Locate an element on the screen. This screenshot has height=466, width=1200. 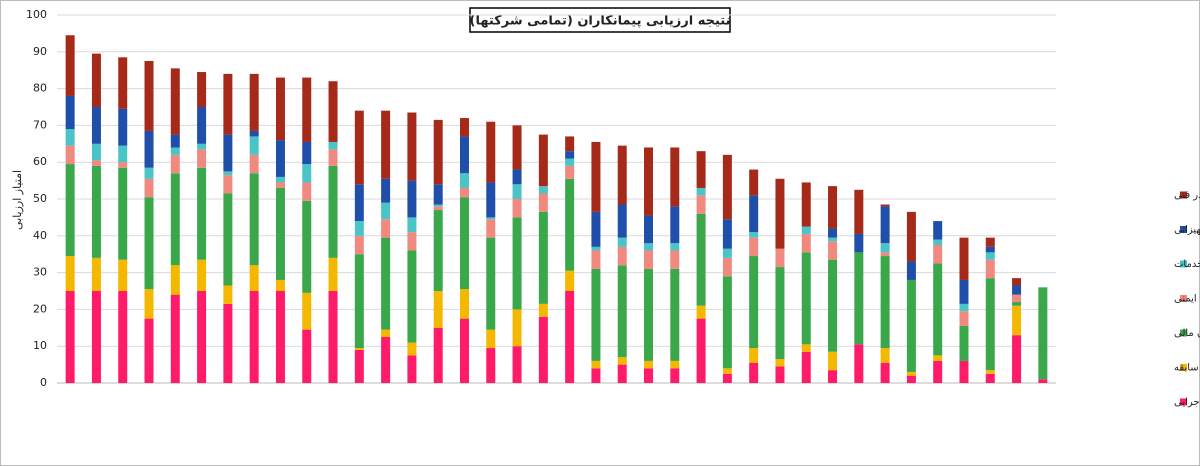
y-tick-label: 90 is located at coordinates (40, 51).